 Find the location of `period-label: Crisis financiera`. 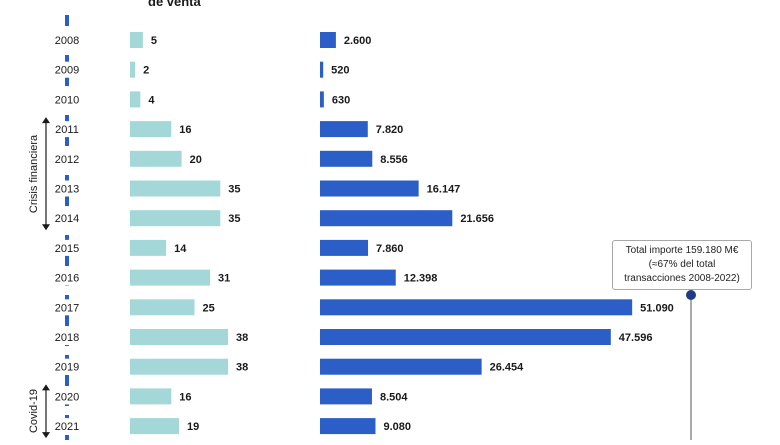

period-label: Crisis financiera is located at coordinates (34, 173).